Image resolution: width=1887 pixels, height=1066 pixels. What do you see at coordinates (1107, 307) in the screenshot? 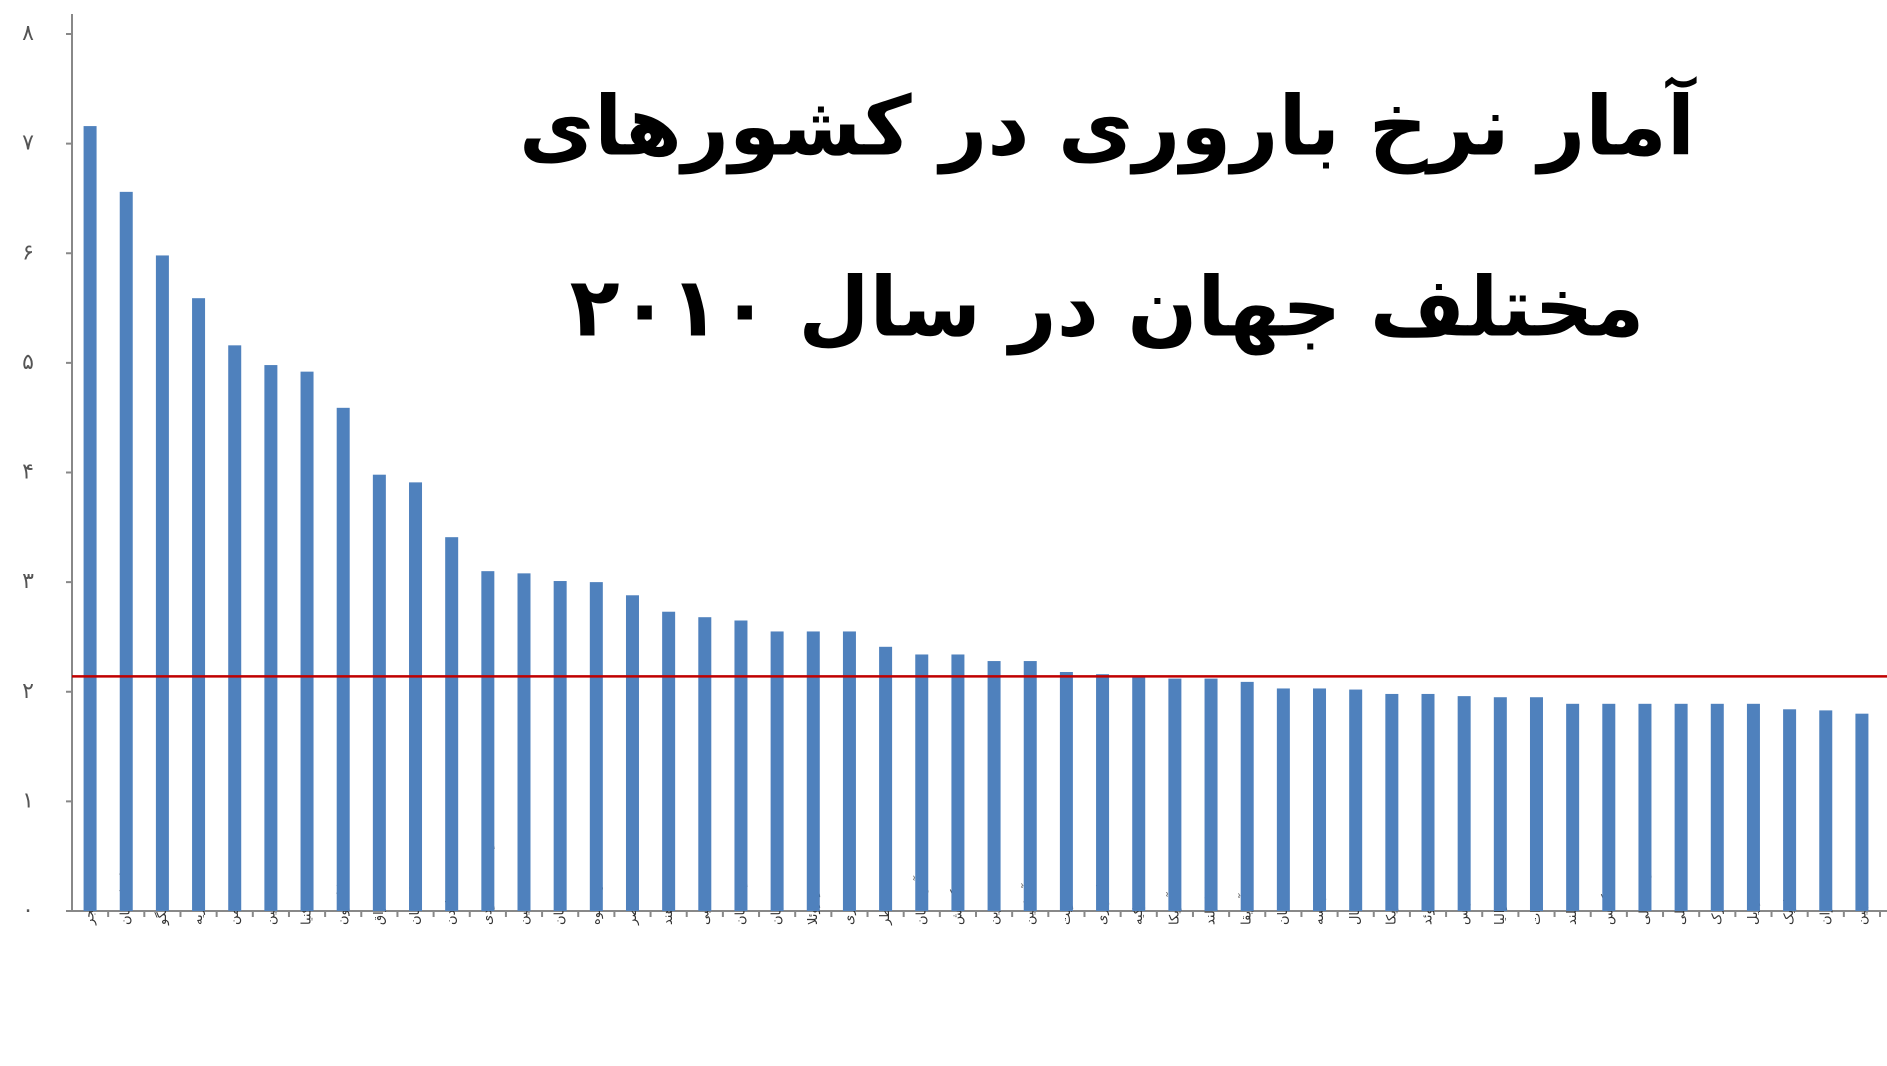
I see `chart-title: مختلف جهان در سال ۲۰۱۰` at bounding box center [1107, 307].